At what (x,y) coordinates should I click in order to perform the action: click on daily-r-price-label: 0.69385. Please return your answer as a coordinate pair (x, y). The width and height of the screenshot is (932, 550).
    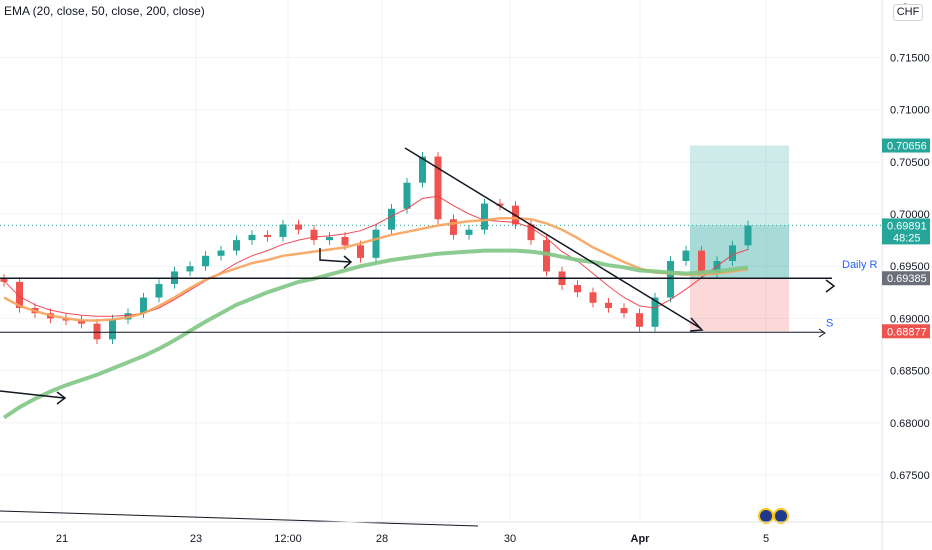
    Looking at the image, I should click on (907, 279).